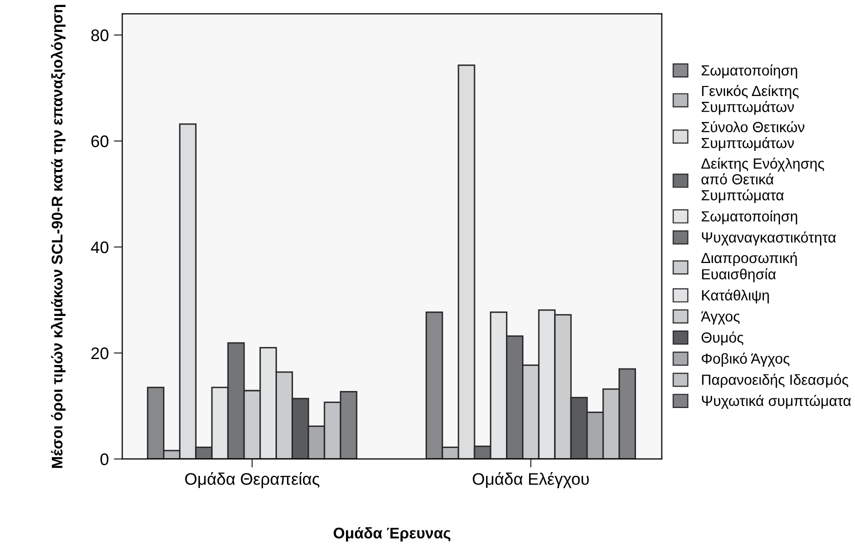  What do you see at coordinates (99, 353) in the screenshot?
I see `y-tick-label: 20` at bounding box center [99, 353].